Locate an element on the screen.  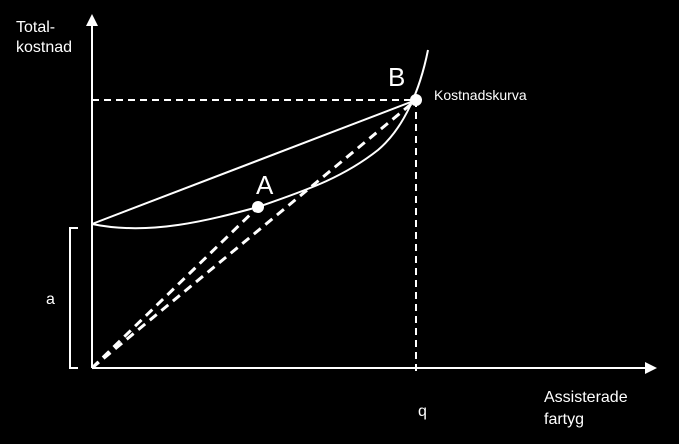
point-a-label: A is located at coordinates (265, 185).